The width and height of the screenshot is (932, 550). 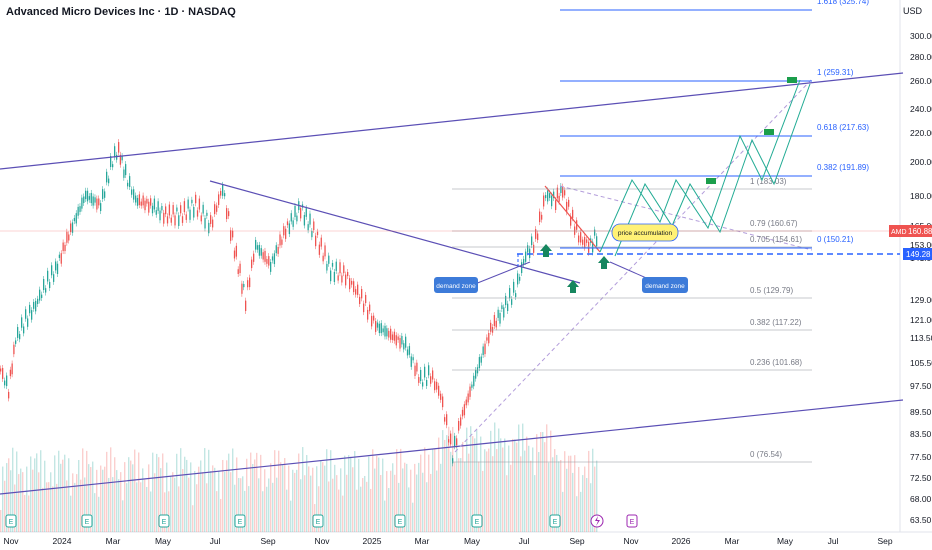 I want to click on currency-label: USD, so click(x=912, y=11).